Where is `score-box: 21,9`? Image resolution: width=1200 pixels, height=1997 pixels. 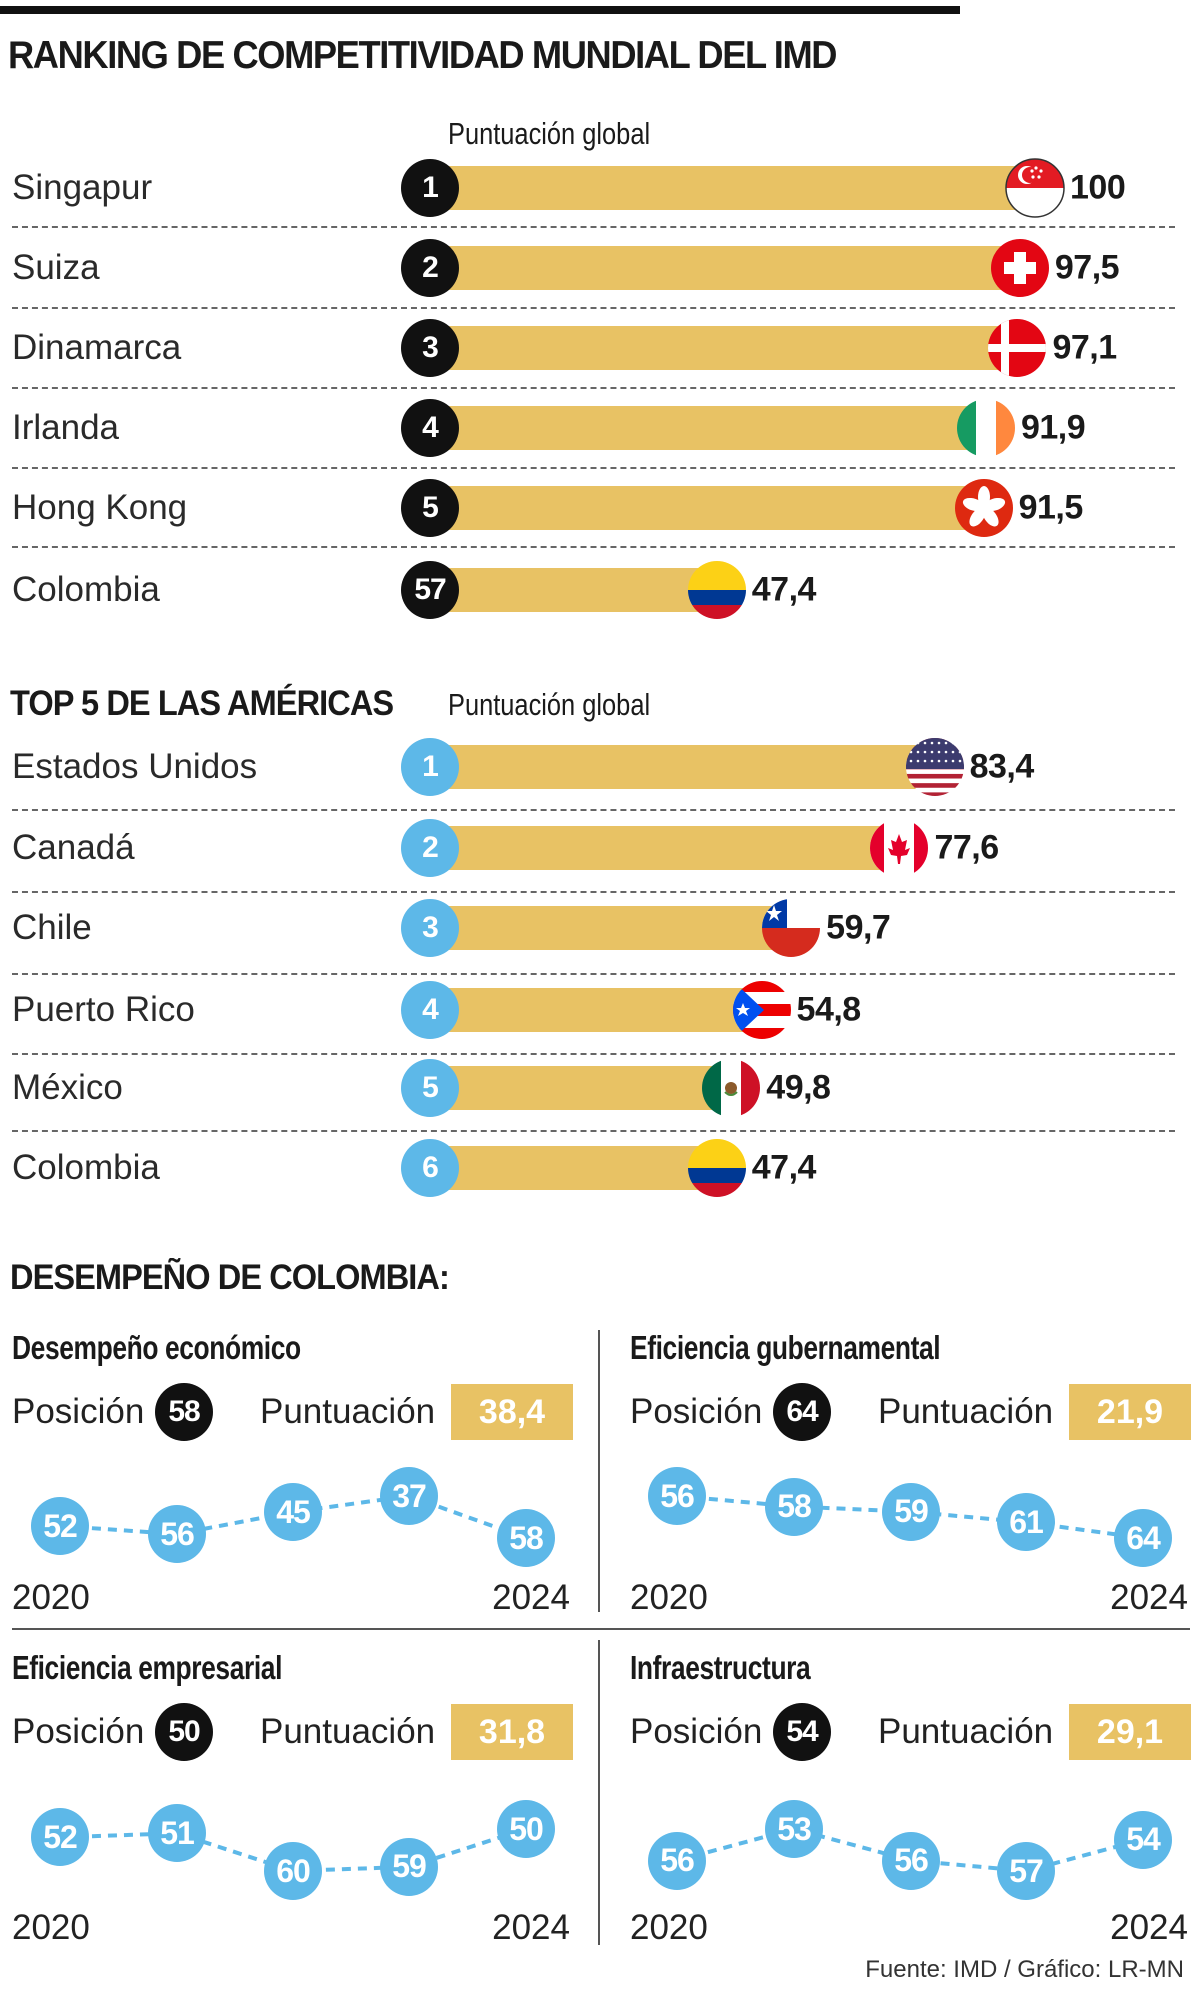 score-box: 21,9 is located at coordinates (1130, 1412).